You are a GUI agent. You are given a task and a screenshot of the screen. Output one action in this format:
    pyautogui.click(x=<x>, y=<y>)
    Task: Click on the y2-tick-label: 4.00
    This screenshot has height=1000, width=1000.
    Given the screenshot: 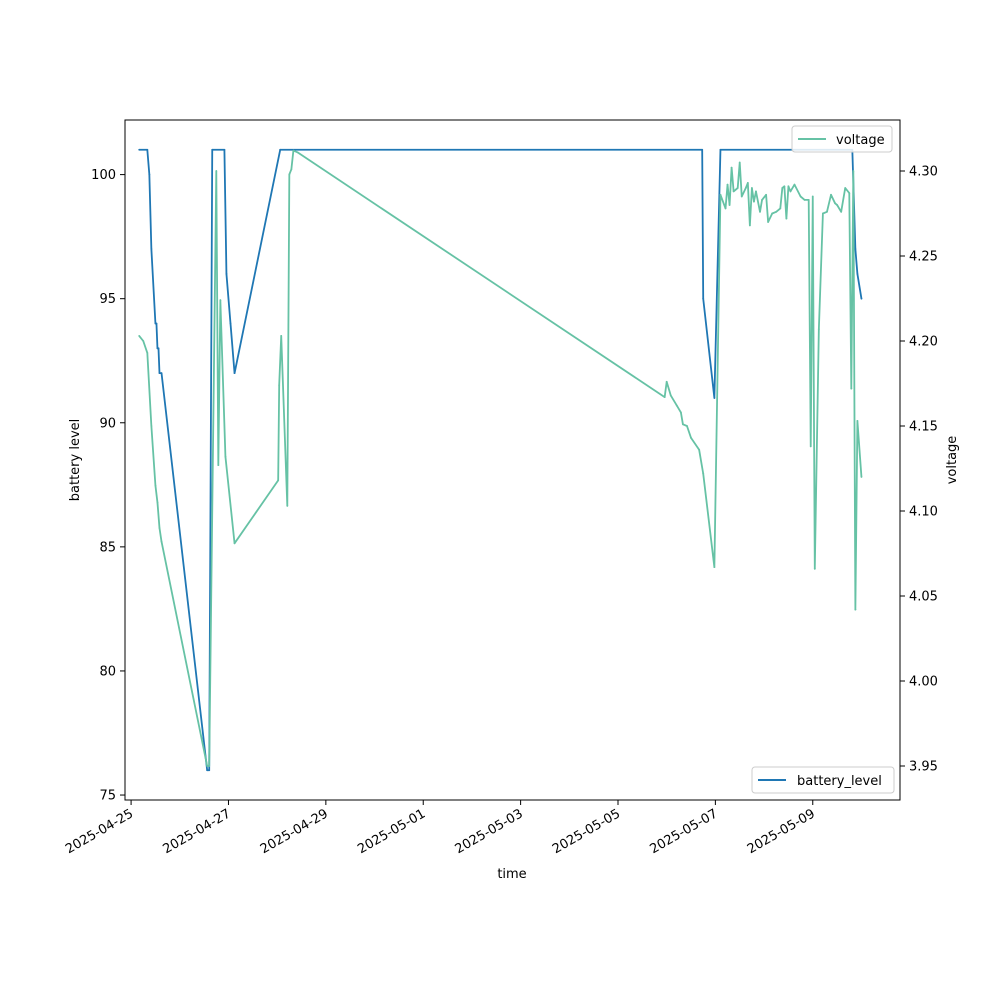 What is the action you would take?
    pyautogui.click(x=923, y=682)
    